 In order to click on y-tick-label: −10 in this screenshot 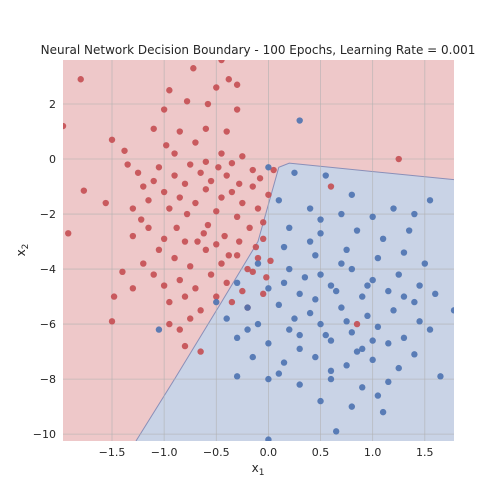, I will do `click(44, 434)`.